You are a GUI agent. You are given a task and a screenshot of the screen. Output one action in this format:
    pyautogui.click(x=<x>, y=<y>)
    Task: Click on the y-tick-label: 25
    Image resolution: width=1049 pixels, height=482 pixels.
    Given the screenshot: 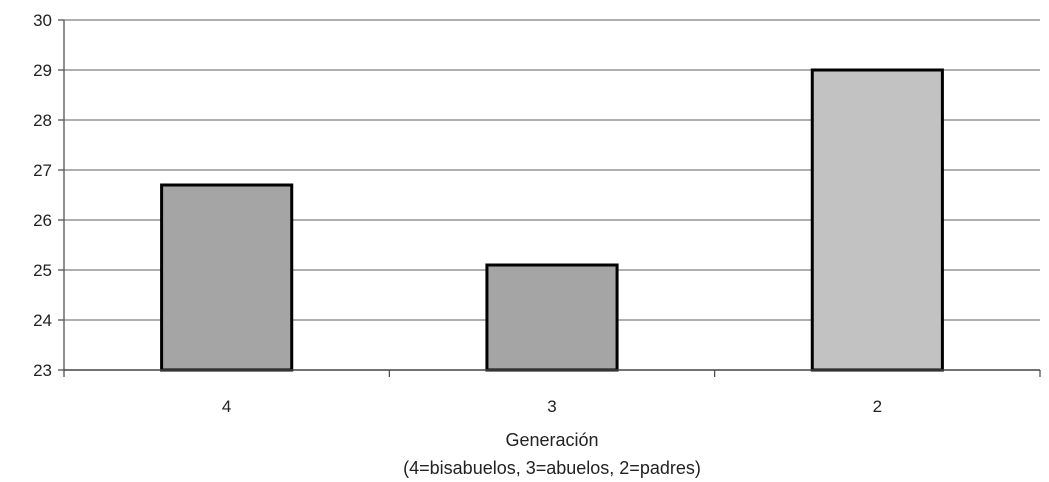 What is the action you would take?
    pyautogui.click(x=42, y=270)
    